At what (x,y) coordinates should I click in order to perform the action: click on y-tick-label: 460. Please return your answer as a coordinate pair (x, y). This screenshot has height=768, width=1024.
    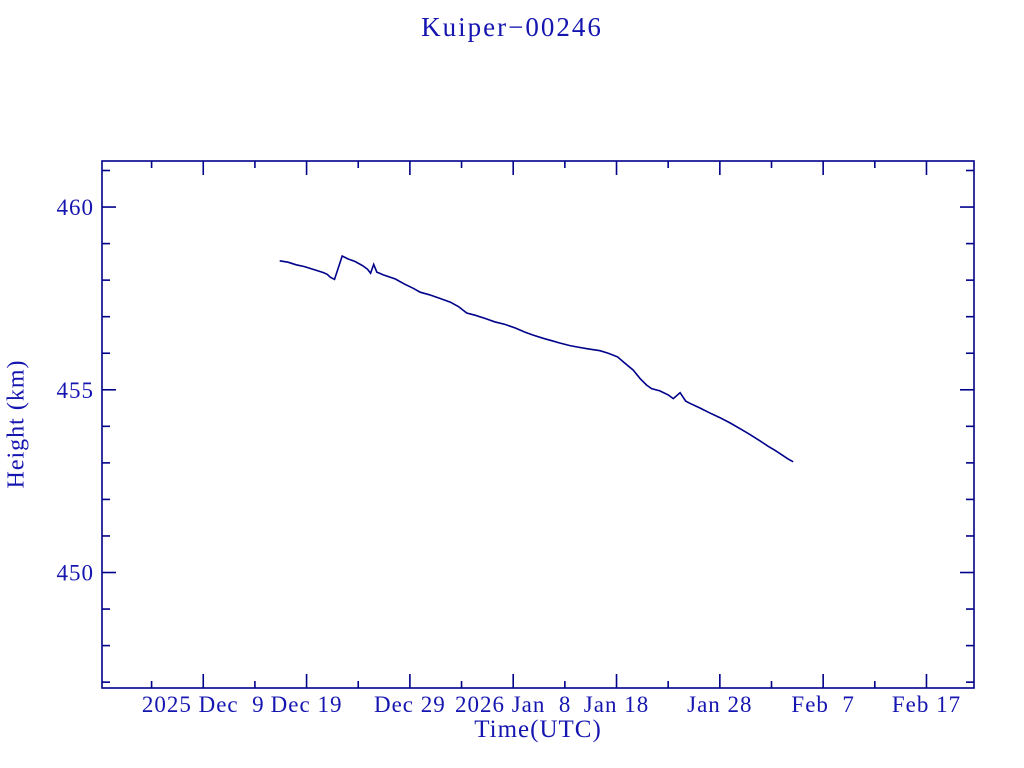
    Looking at the image, I should click on (76, 207).